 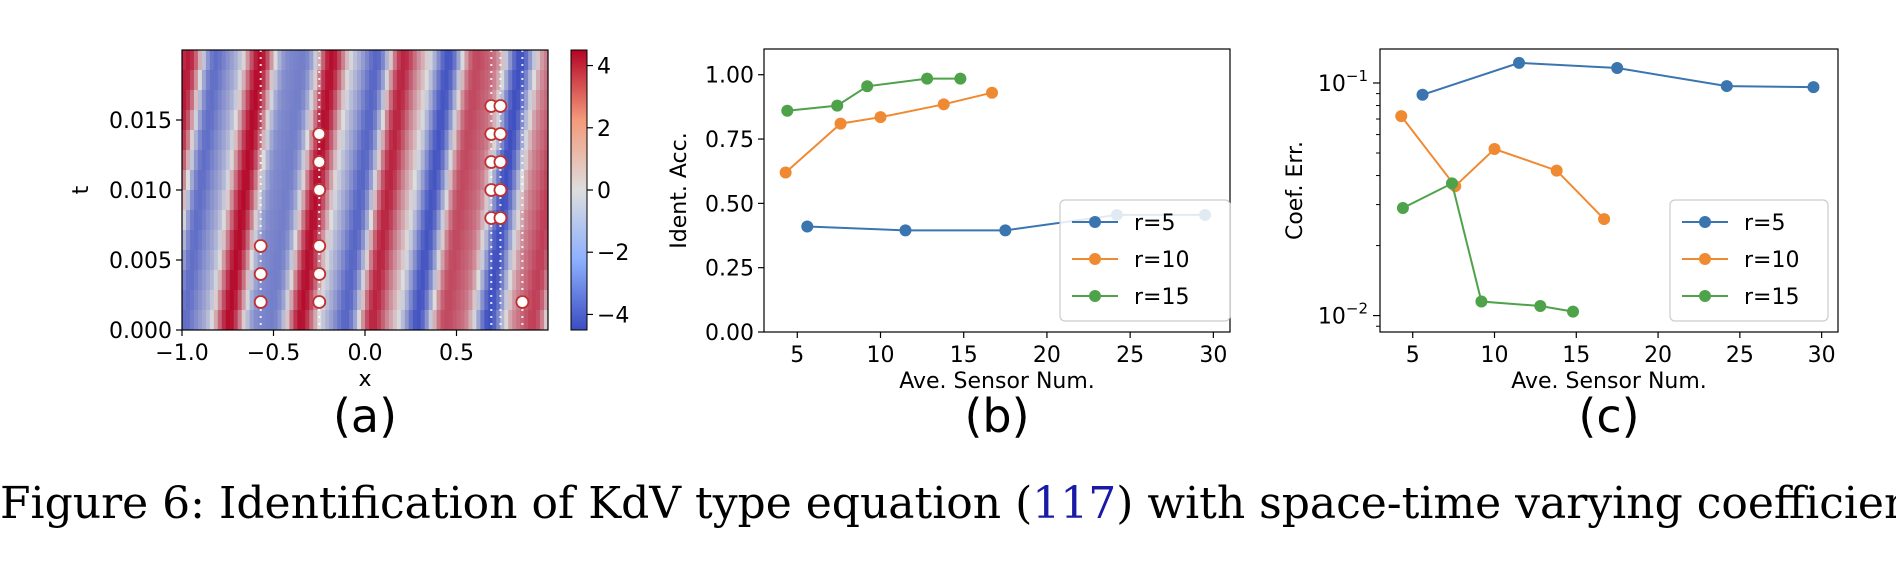 What do you see at coordinates (1705, 222) in the screenshot?
I see `legend-marker` at bounding box center [1705, 222].